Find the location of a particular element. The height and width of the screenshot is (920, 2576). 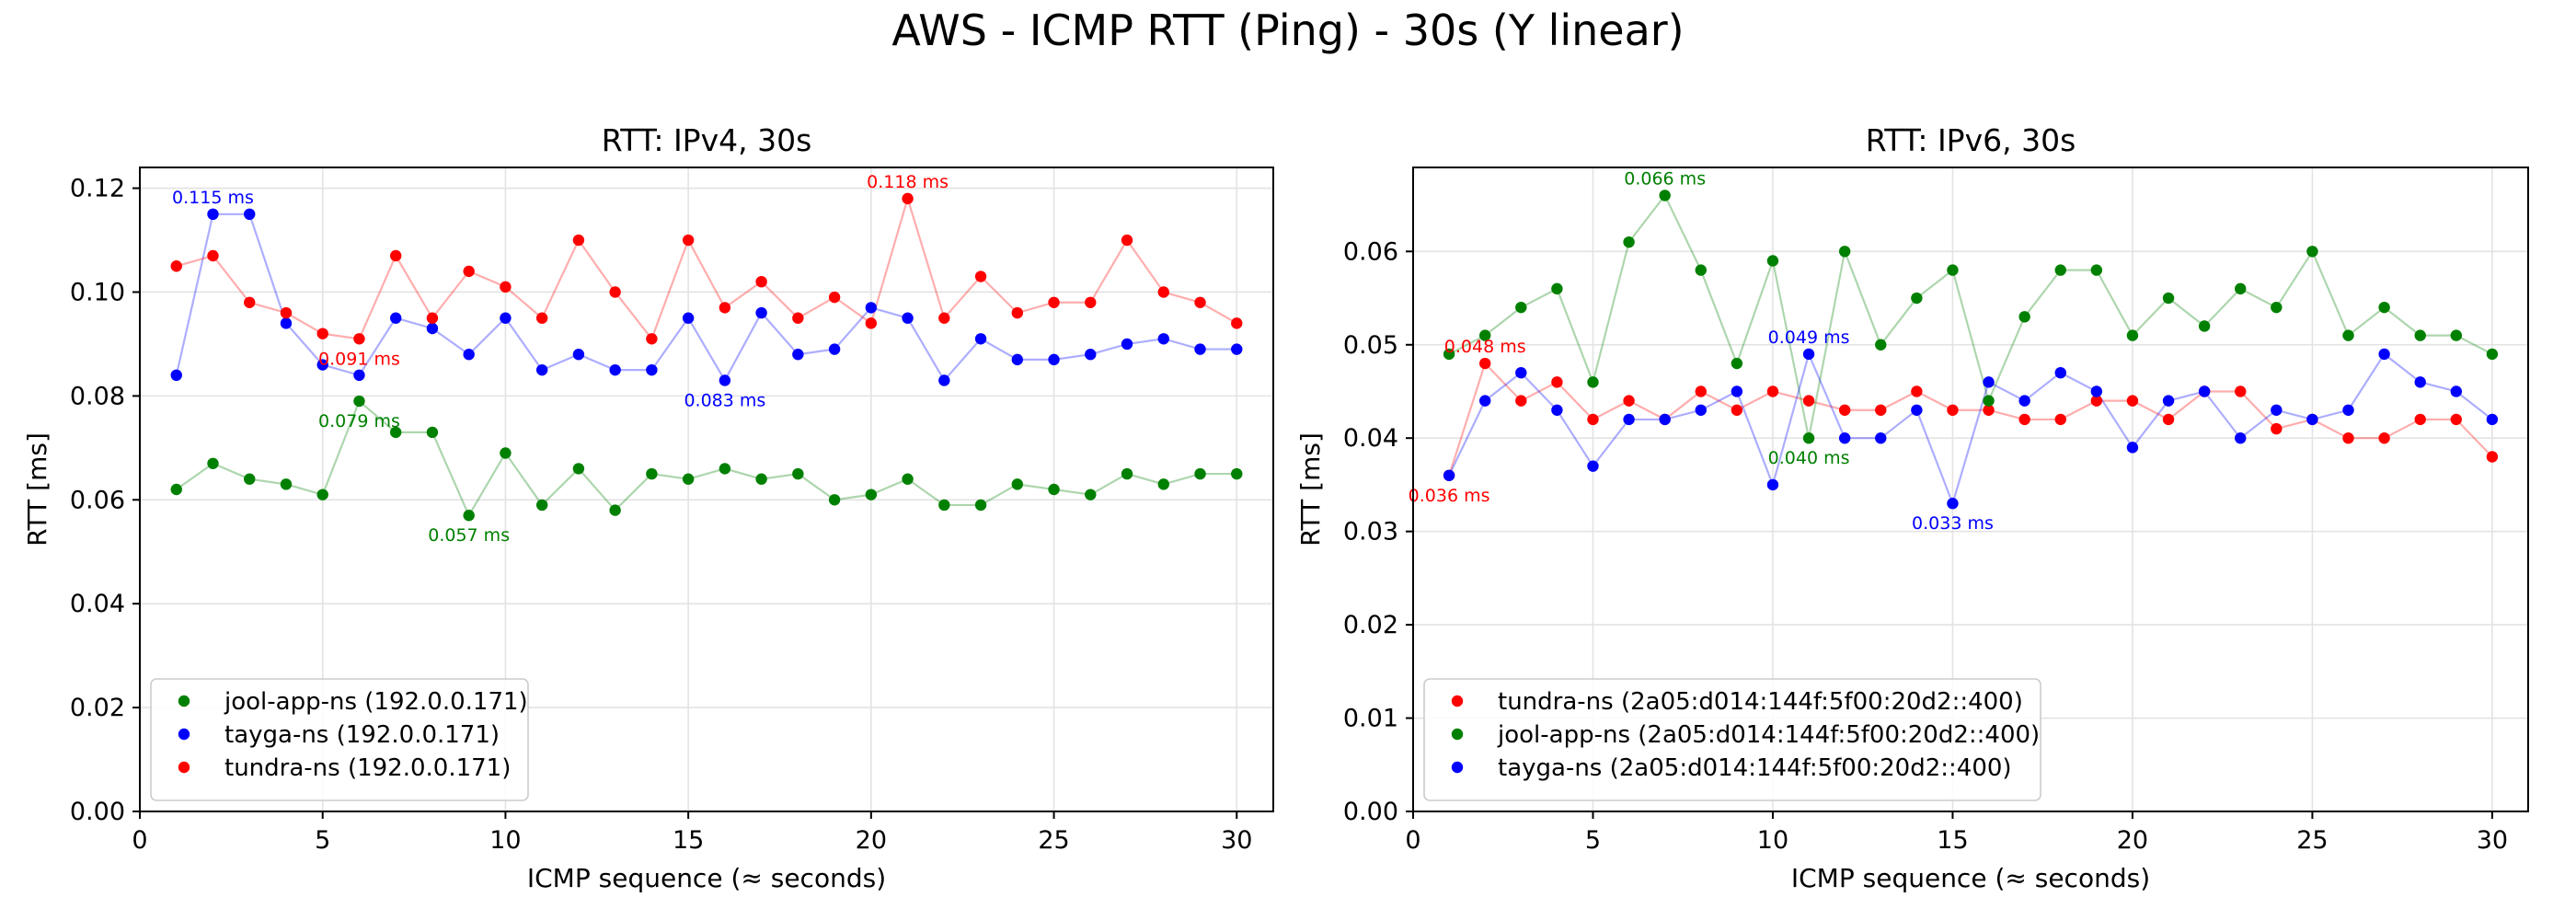

data-annotation: 0.049 ms is located at coordinates (1809, 338).